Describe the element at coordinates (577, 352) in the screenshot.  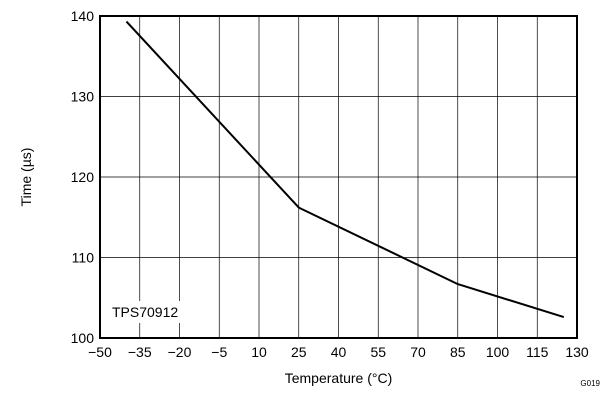
I see `x-tick-label: 130` at that location.